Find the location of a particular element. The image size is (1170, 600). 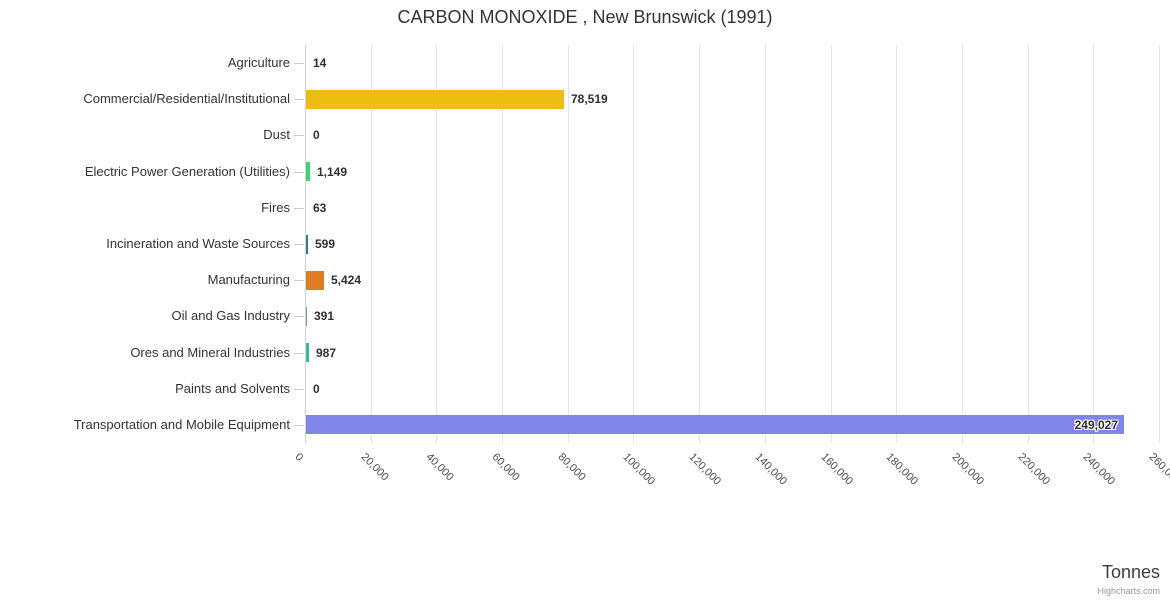

x-tick-label: 120,000 is located at coordinates (705, 469).